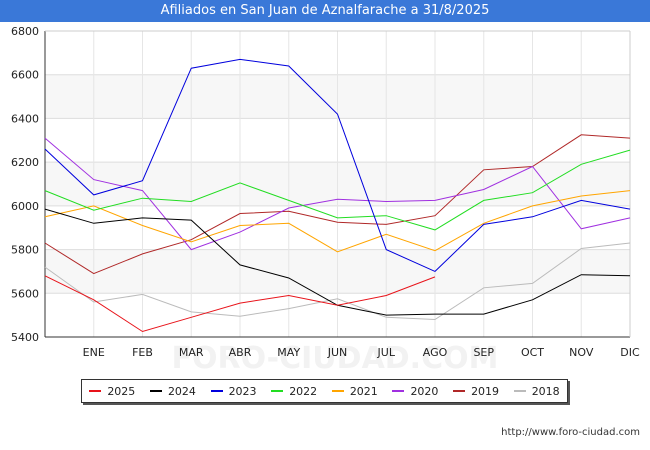 The image size is (650, 450). What do you see at coordinates (121, 391) in the screenshot?
I see `legend-label: 2025` at bounding box center [121, 391].